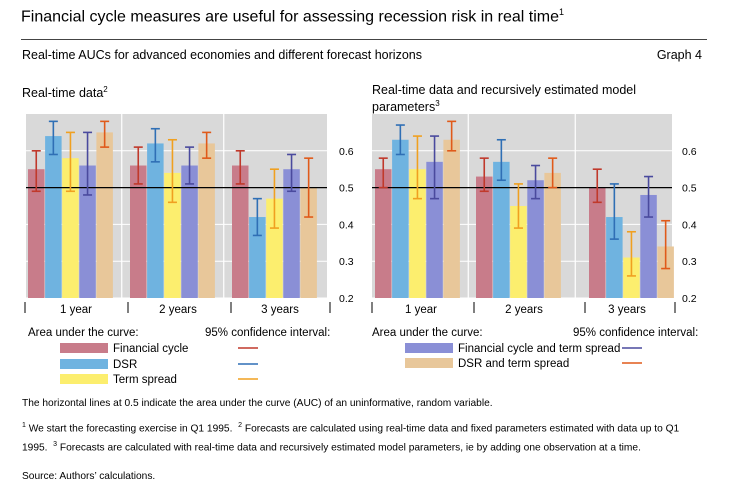  I want to click on legend-swatch-financial-cycle, so click(84, 348).